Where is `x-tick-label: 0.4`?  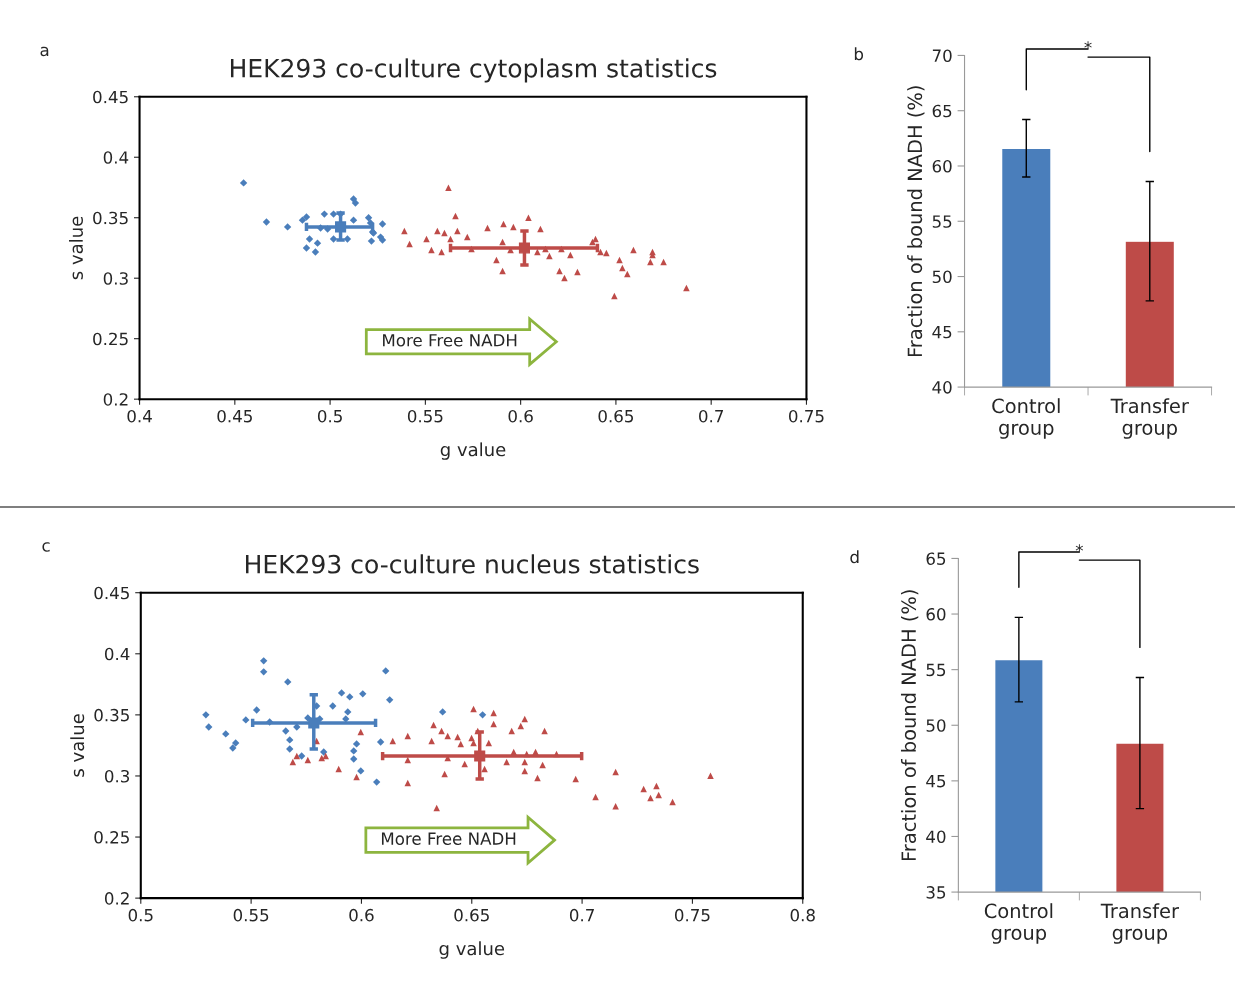
x-tick-label: 0.4 is located at coordinates (139, 416).